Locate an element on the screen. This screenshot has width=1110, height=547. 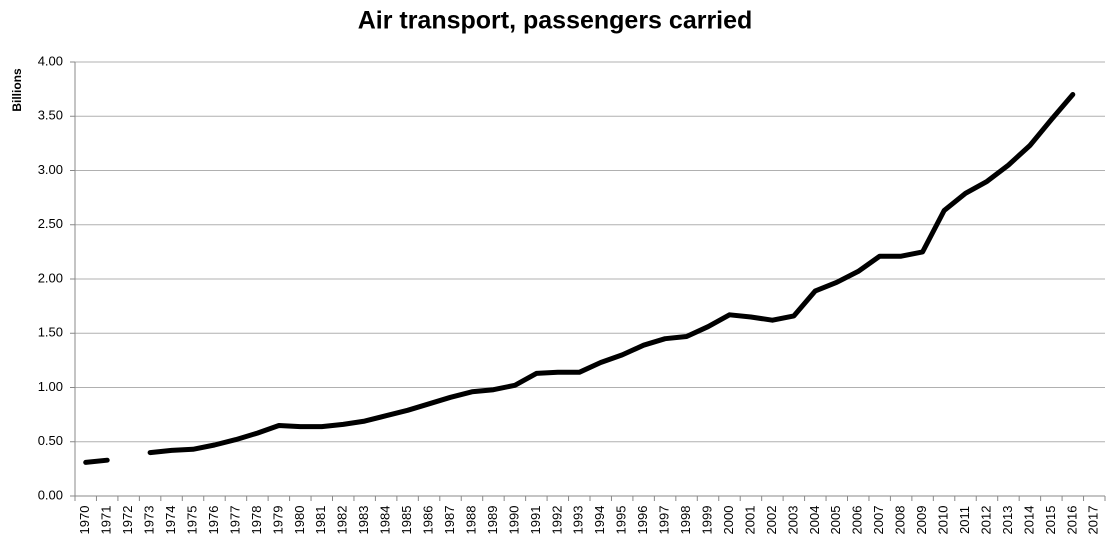
x-tick-label: 2003 is located at coordinates (792, 520).